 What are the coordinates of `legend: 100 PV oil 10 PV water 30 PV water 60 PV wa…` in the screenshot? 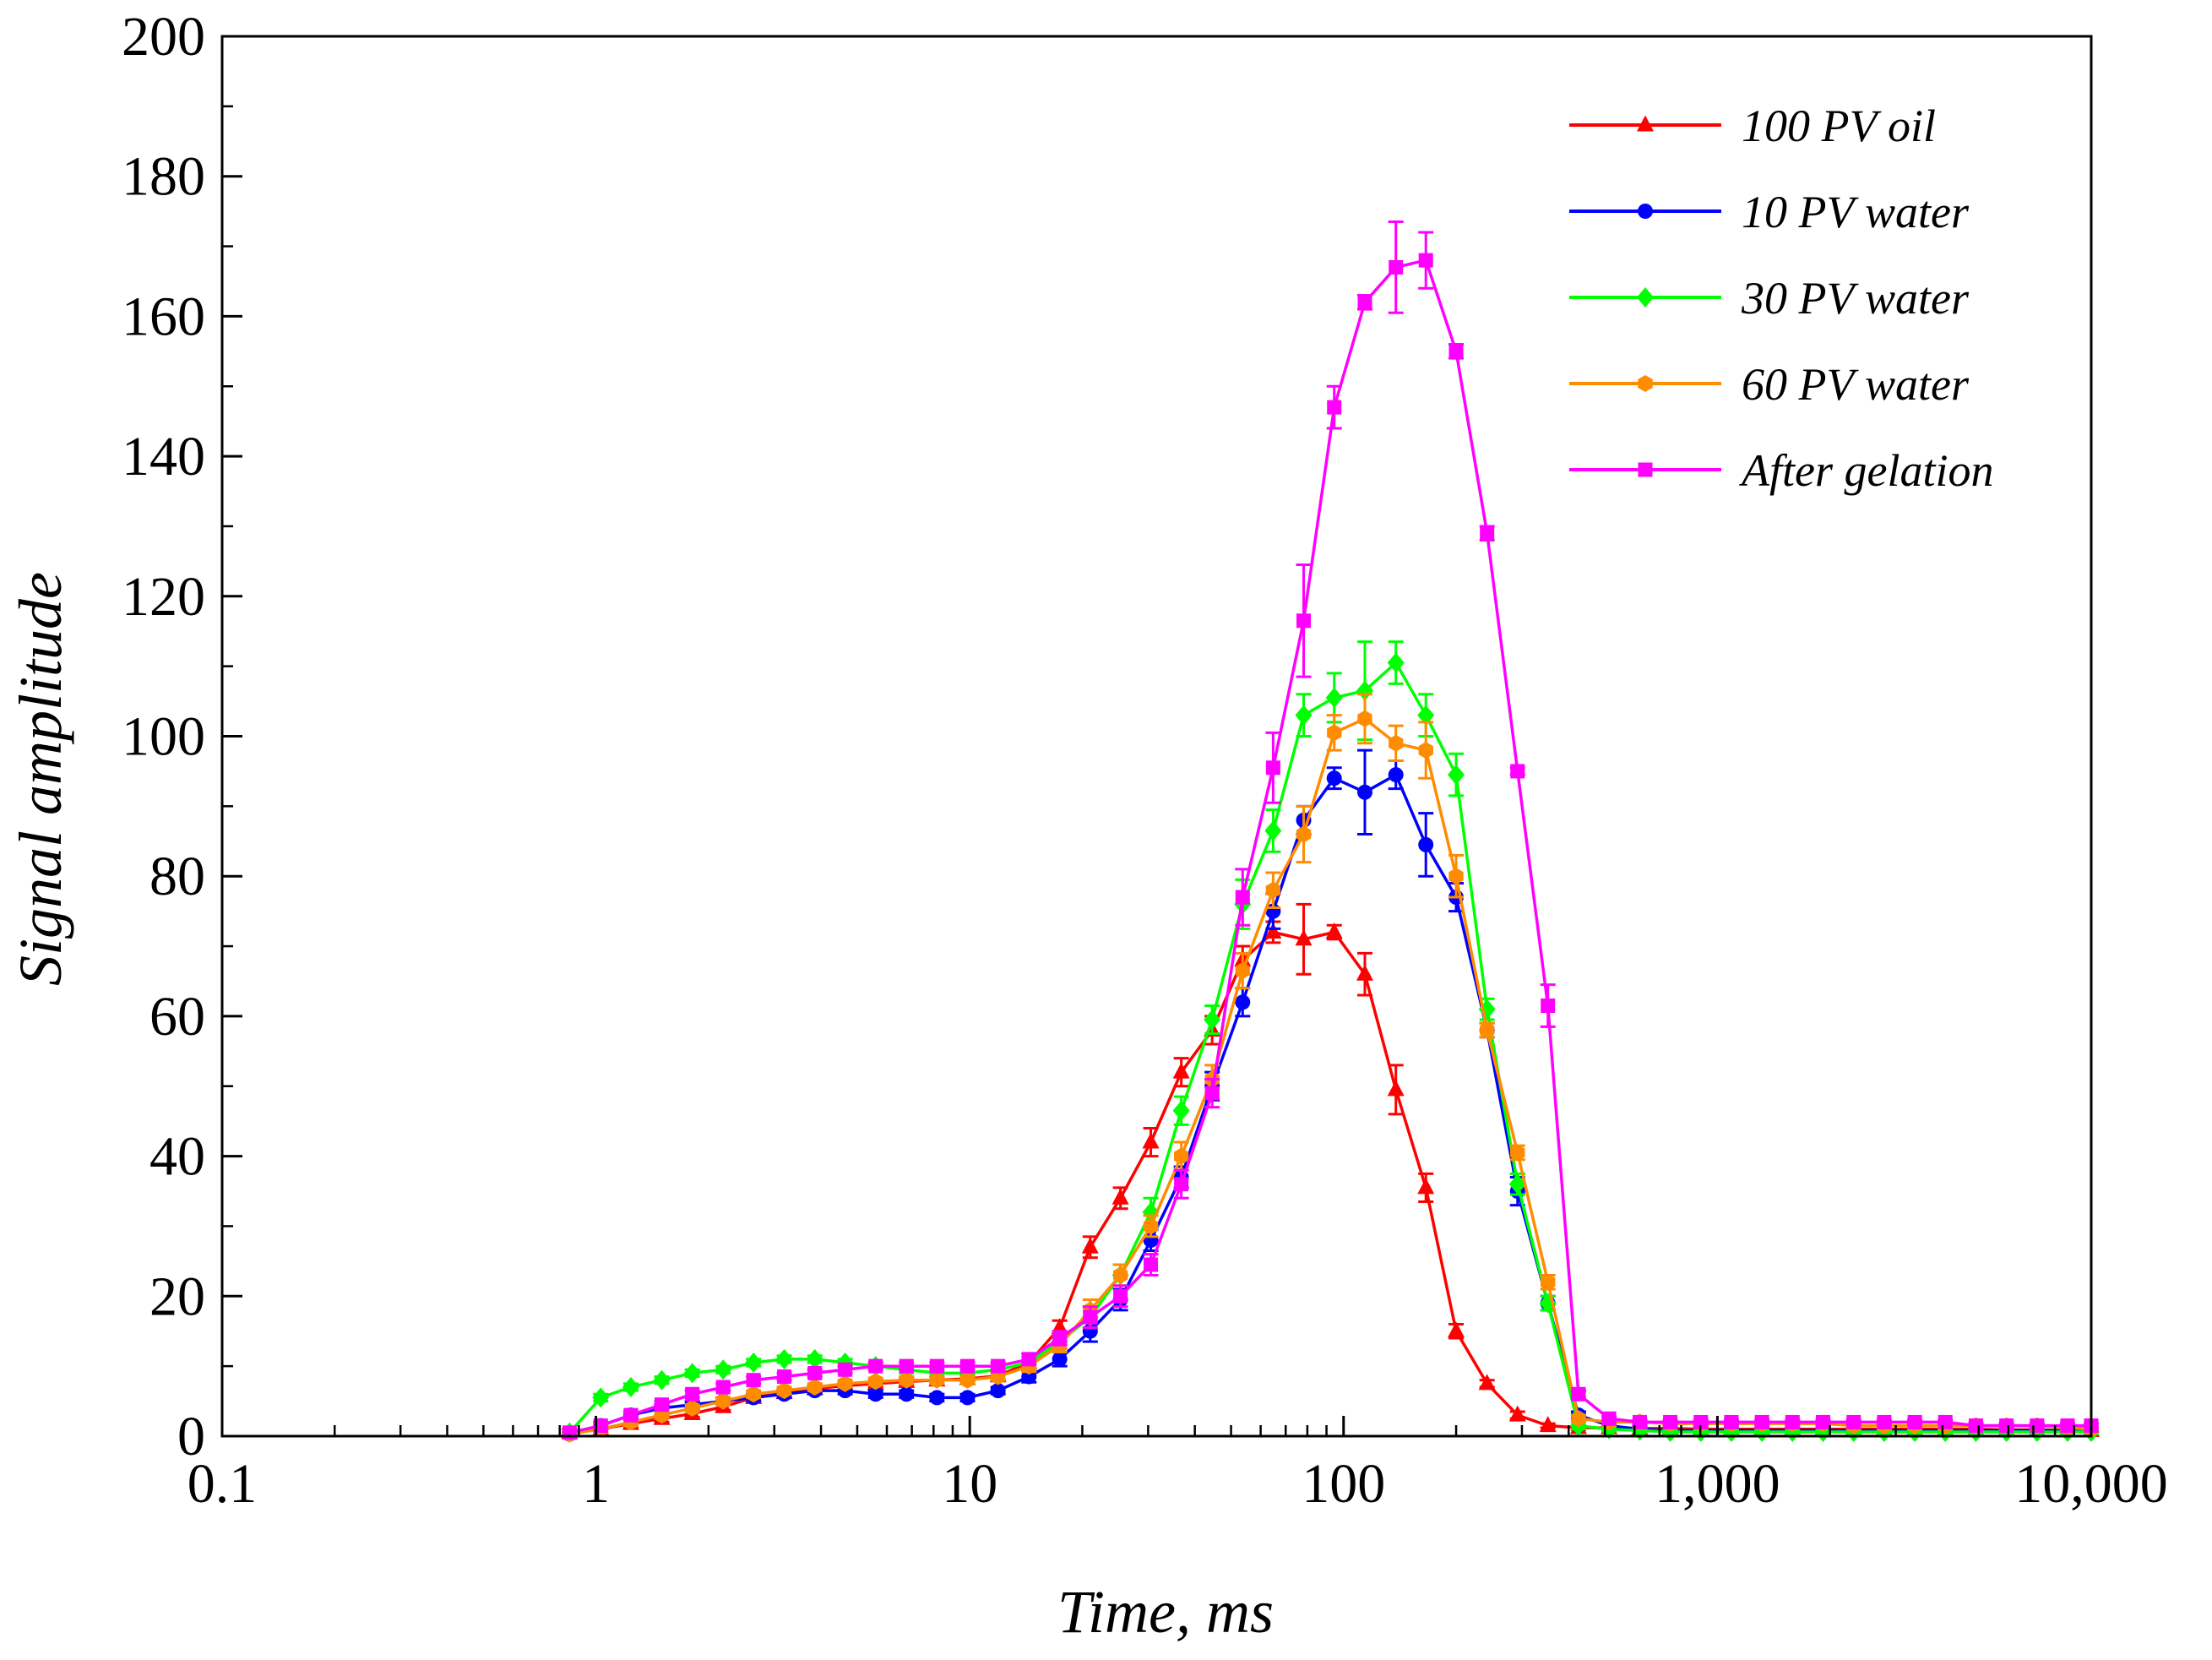 It's located at (1781, 299).